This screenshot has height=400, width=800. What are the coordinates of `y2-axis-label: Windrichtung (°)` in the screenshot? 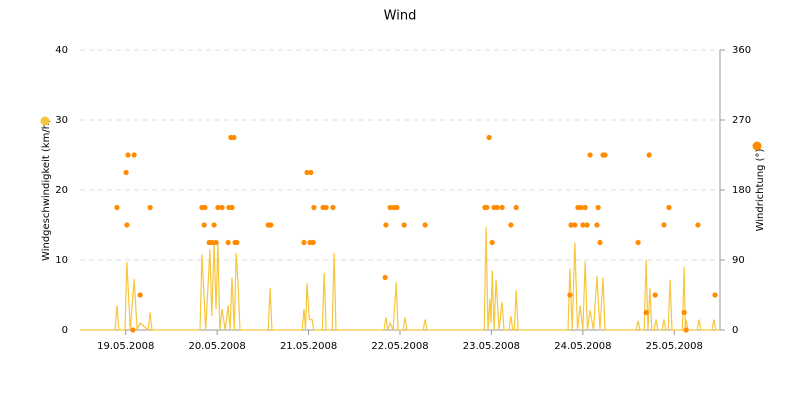 It's located at (760, 190).